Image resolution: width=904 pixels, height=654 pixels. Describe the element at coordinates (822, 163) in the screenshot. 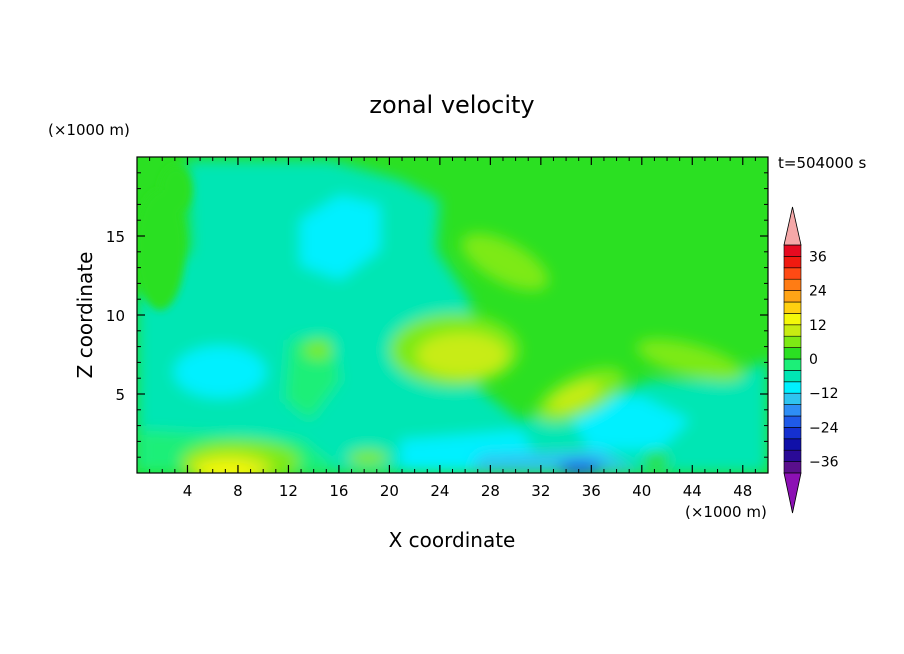

I see `time-label: t=504000 s` at that location.